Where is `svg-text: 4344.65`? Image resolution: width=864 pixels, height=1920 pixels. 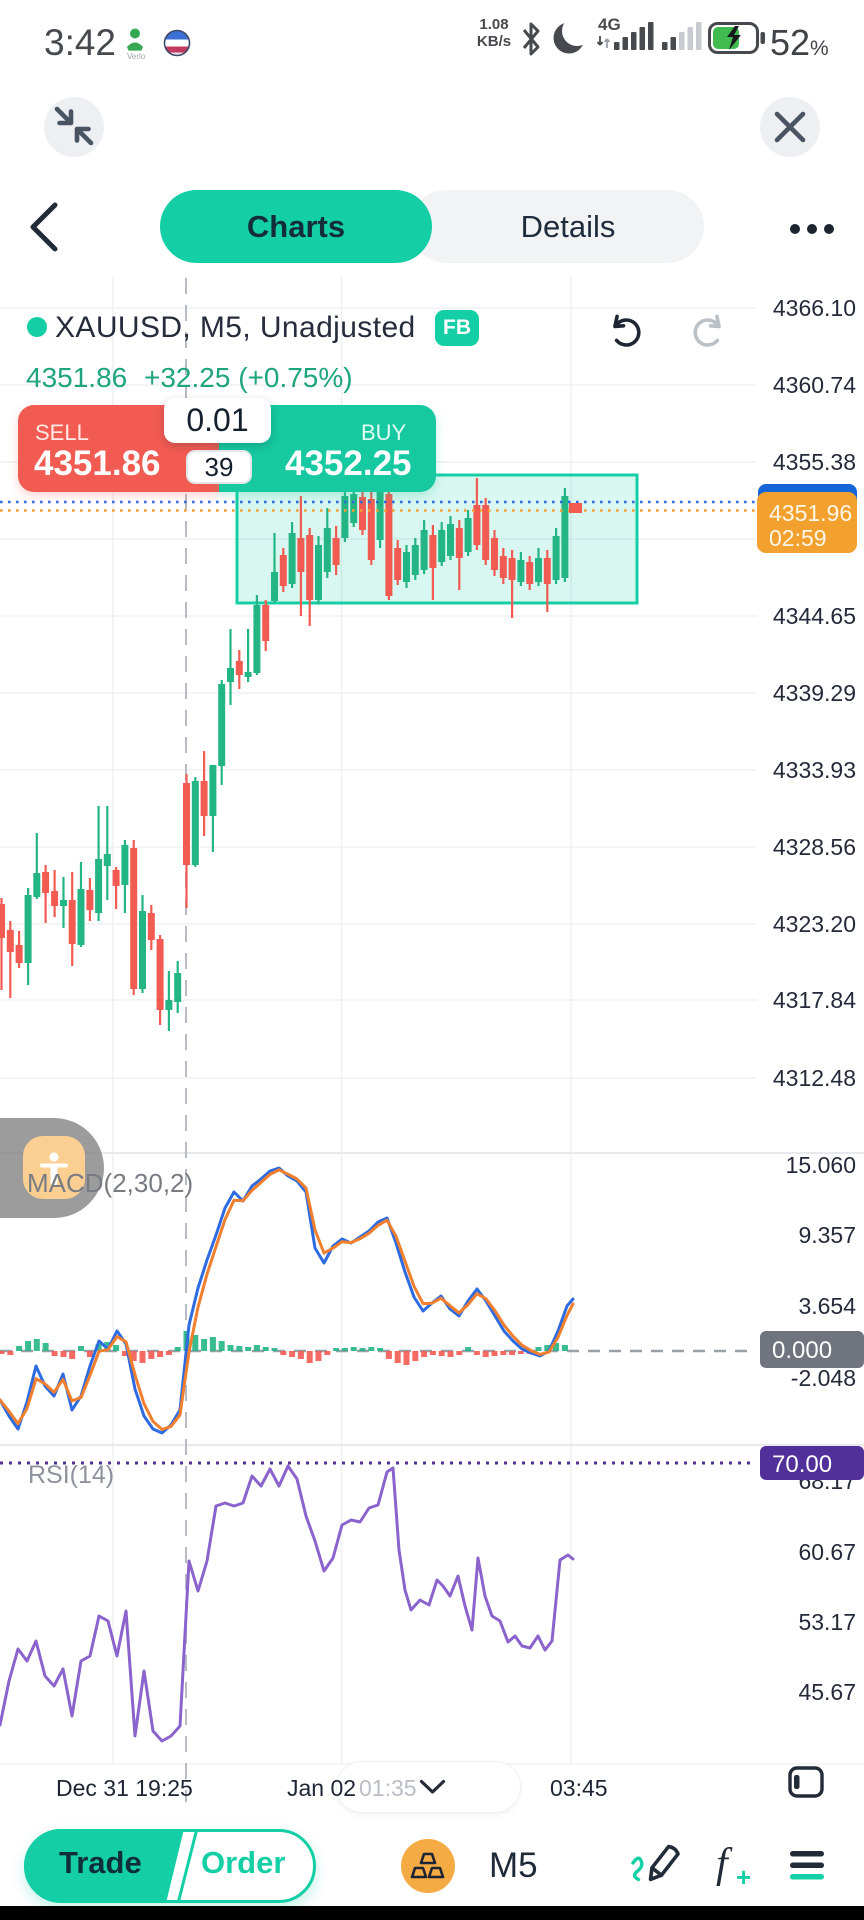 svg-text: 4344.65 is located at coordinates (814, 616).